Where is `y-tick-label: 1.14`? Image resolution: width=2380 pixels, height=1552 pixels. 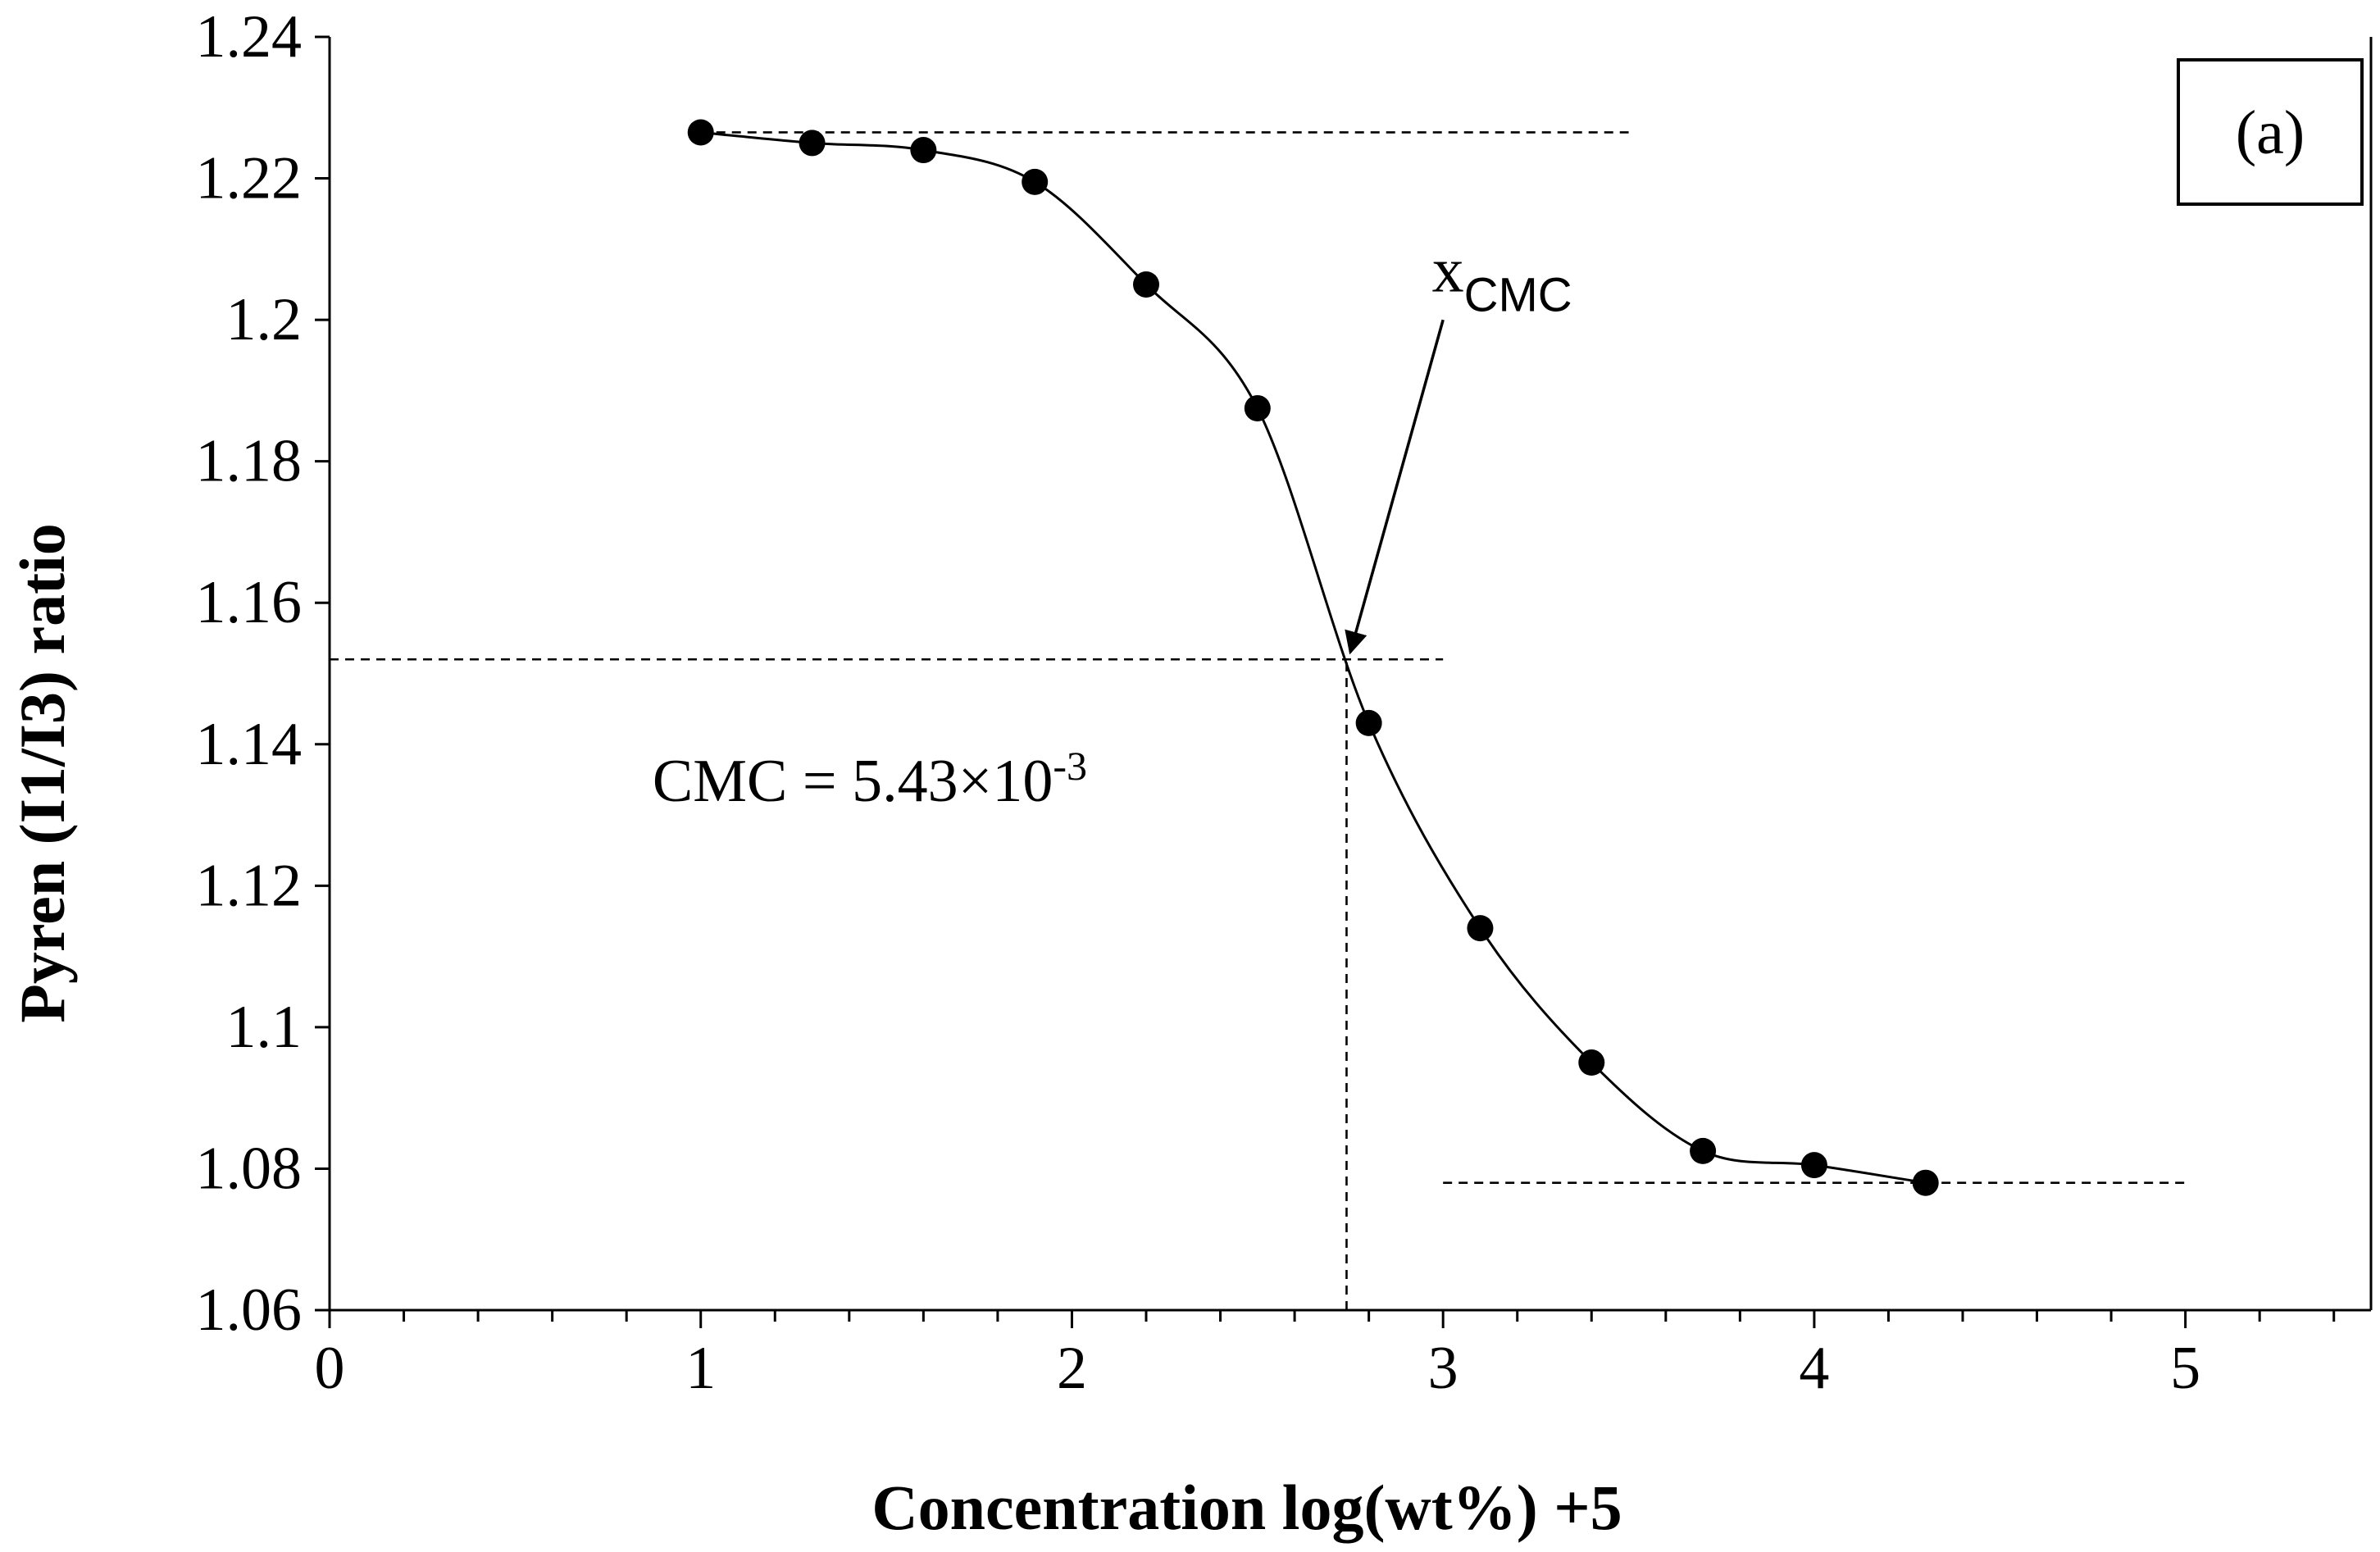
y-tick-label: 1.14 is located at coordinates (250, 744).